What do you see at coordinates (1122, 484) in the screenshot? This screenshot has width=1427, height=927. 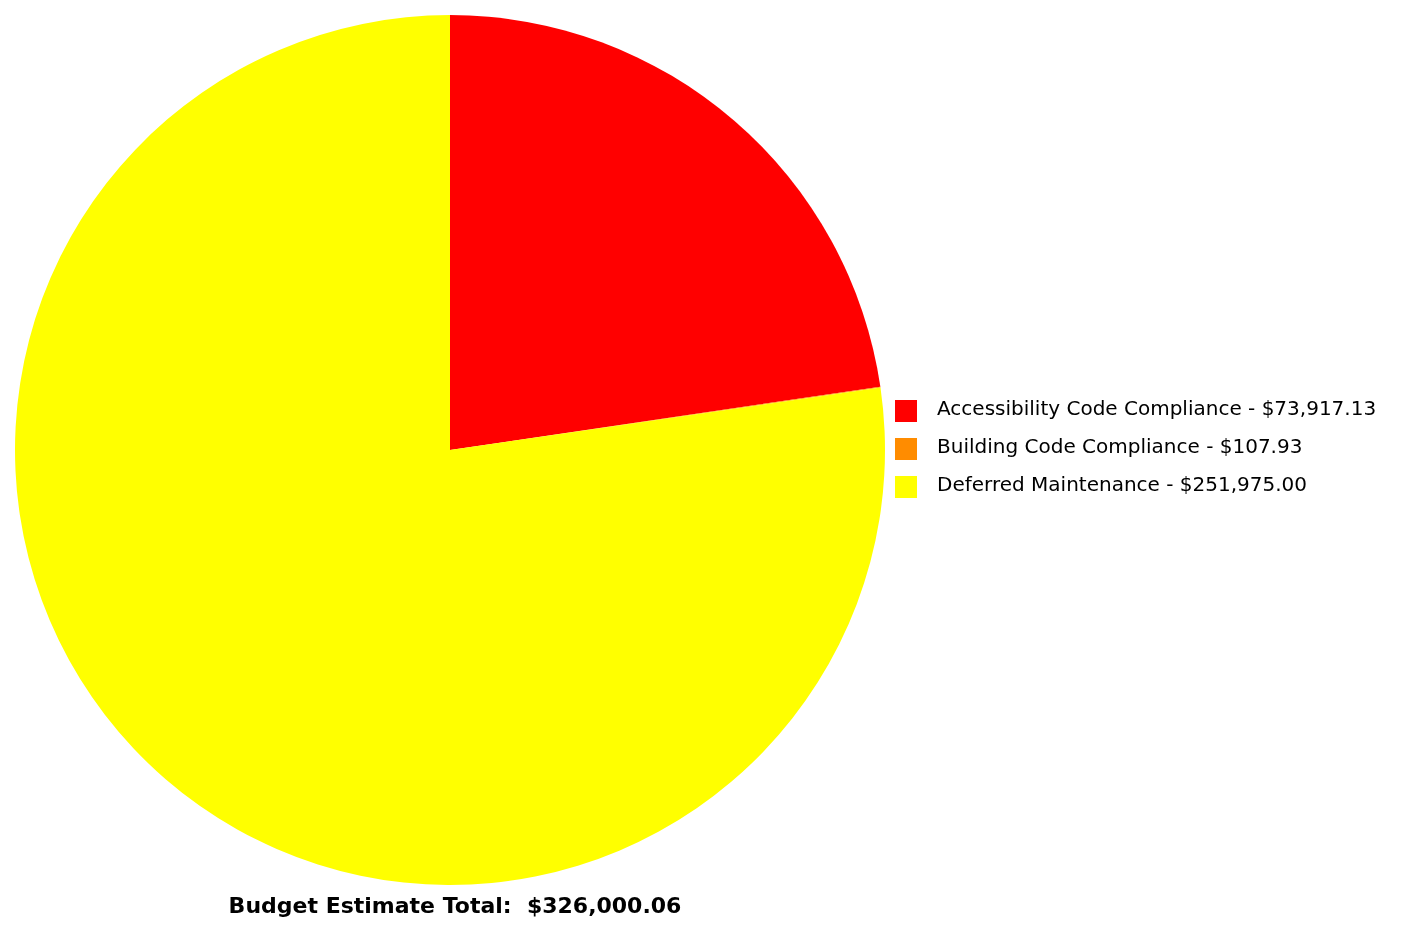 I see `legend-label: Deferred Maintenance - $251,975.00` at bounding box center [1122, 484].